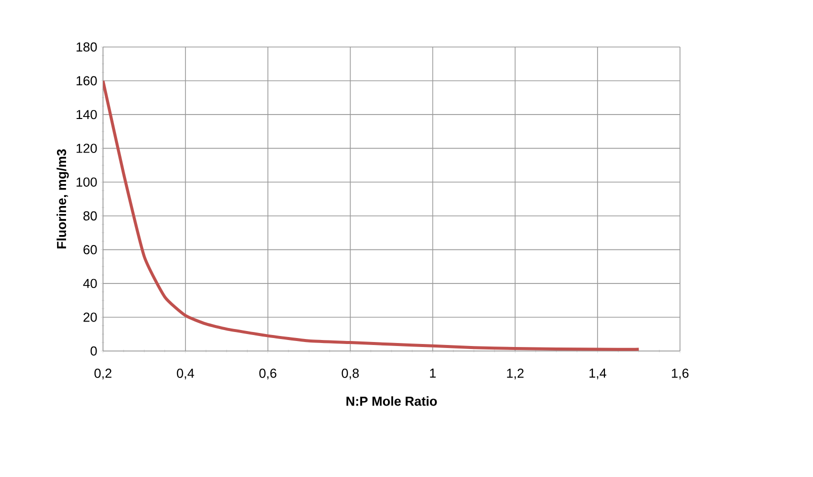  I want to click on x-tick-label: 1,2, so click(515, 374).